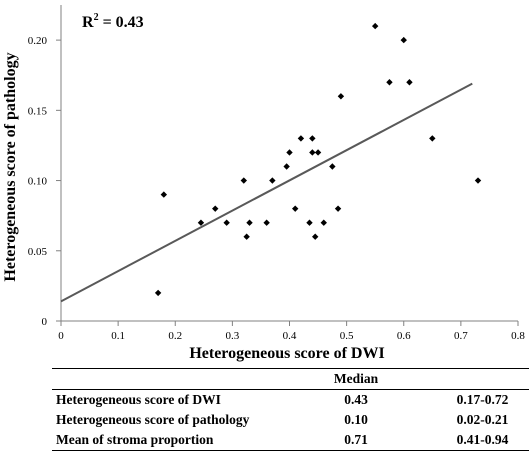 The height and width of the screenshot is (451, 529). Describe the element at coordinates (38, 182) in the screenshot. I see `y-tick-label: 0.10` at that location.